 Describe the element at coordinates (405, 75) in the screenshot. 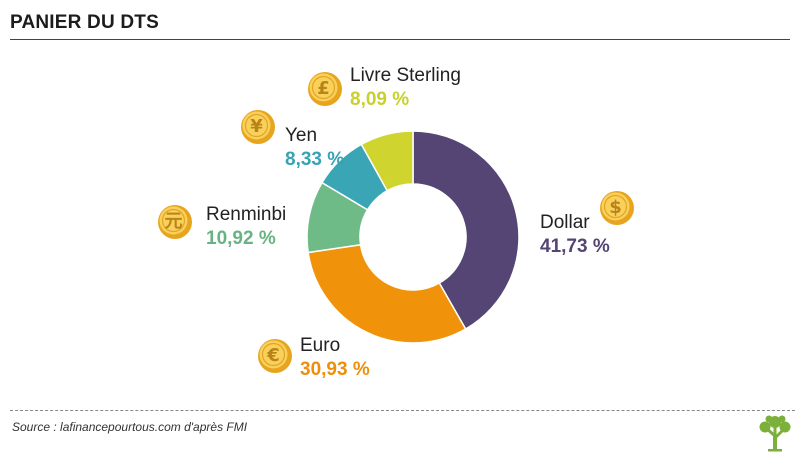

I see `label-livre-sterling: Livre Sterling` at that location.